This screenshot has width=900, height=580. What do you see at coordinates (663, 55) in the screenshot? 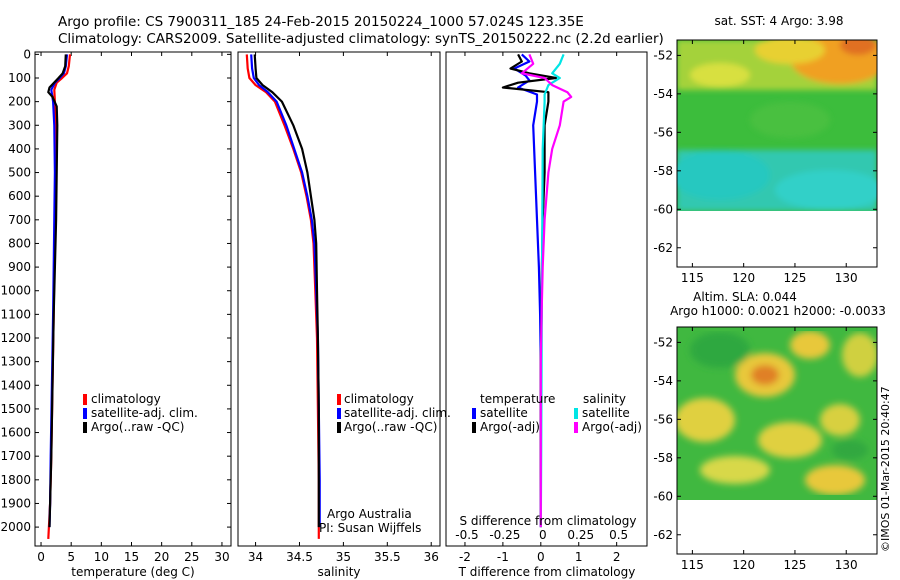
I see `sst_map-lat-tick-label: -52` at bounding box center [663, 55].